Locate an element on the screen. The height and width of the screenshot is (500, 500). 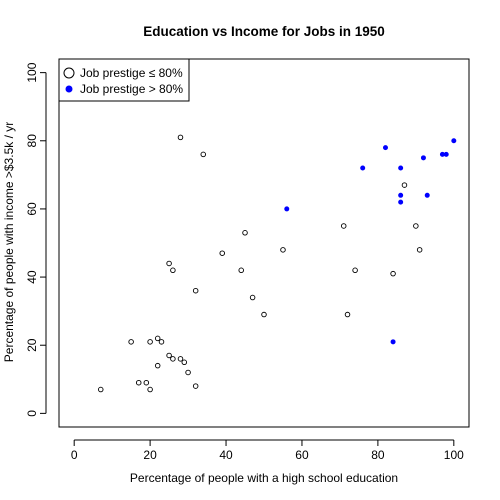
y-tick-label: 80 is located at coordinates (32, 141).